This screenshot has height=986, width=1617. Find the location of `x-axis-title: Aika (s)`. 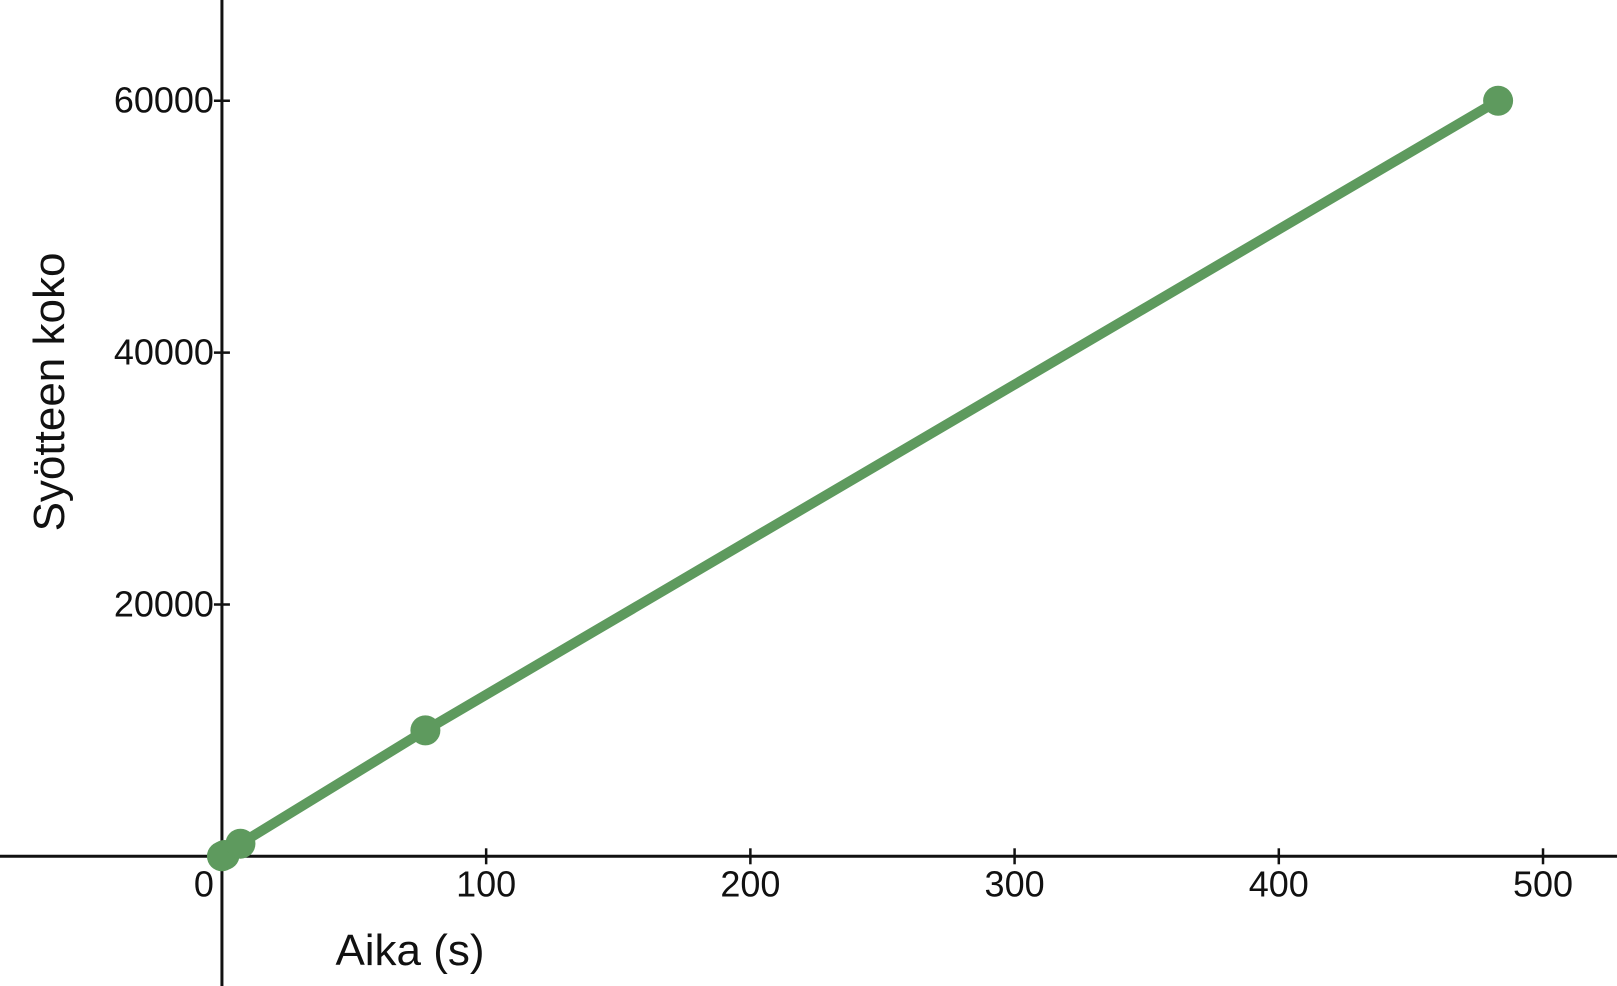

x-axis-title: Aika (s) is located at coordinates (409, 950).